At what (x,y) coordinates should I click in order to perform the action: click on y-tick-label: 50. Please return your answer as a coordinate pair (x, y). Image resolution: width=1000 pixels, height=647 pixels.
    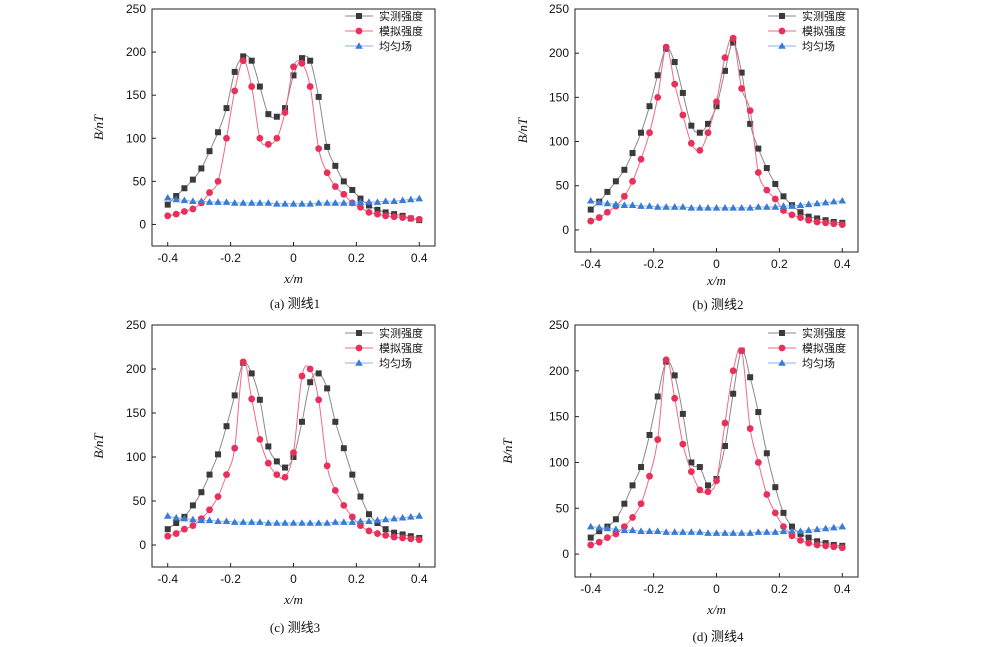
    Looking at the image, I should click on (140, 501).